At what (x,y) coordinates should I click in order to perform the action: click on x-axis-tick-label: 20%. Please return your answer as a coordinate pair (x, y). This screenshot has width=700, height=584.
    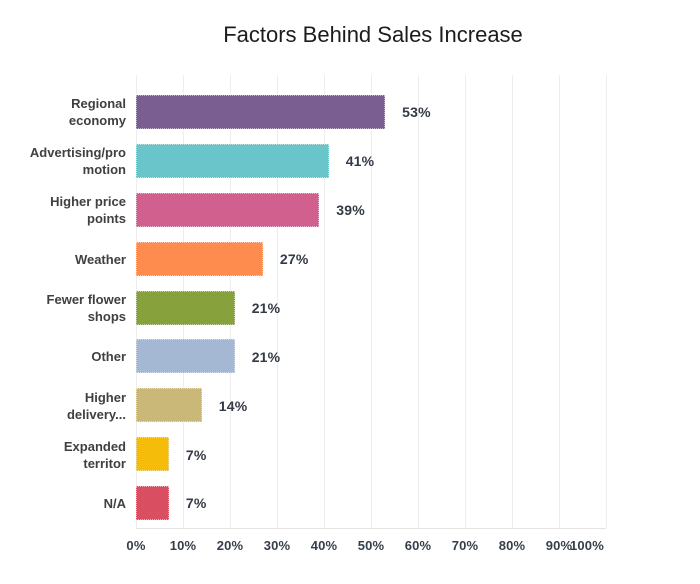
    Looking at the image, I should click on (230, 545).